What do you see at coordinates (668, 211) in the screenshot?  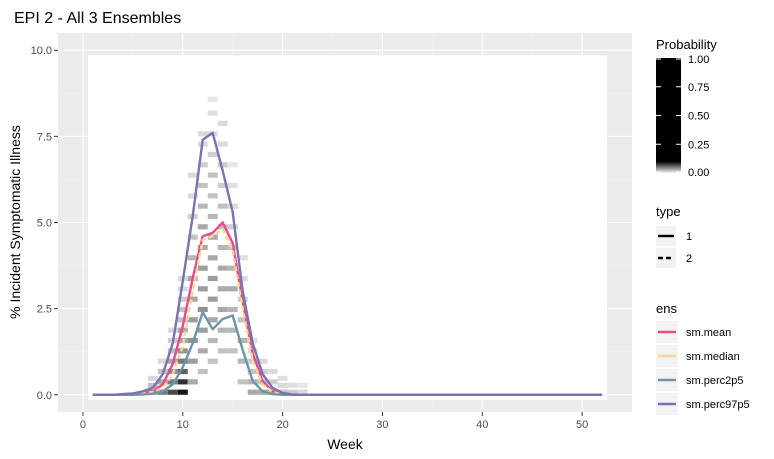 I see `legend-type-title: type` at bounding box center [668, 211].